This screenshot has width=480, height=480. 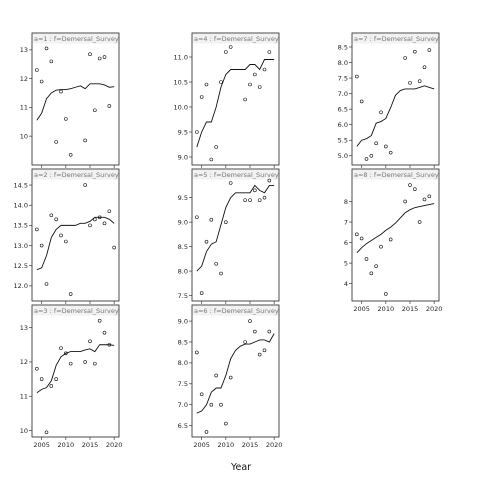 What do you see at coordinates (346, 243) in the screenshot?
I see `y-tick-label: 6` at bounding box center [346, 243].